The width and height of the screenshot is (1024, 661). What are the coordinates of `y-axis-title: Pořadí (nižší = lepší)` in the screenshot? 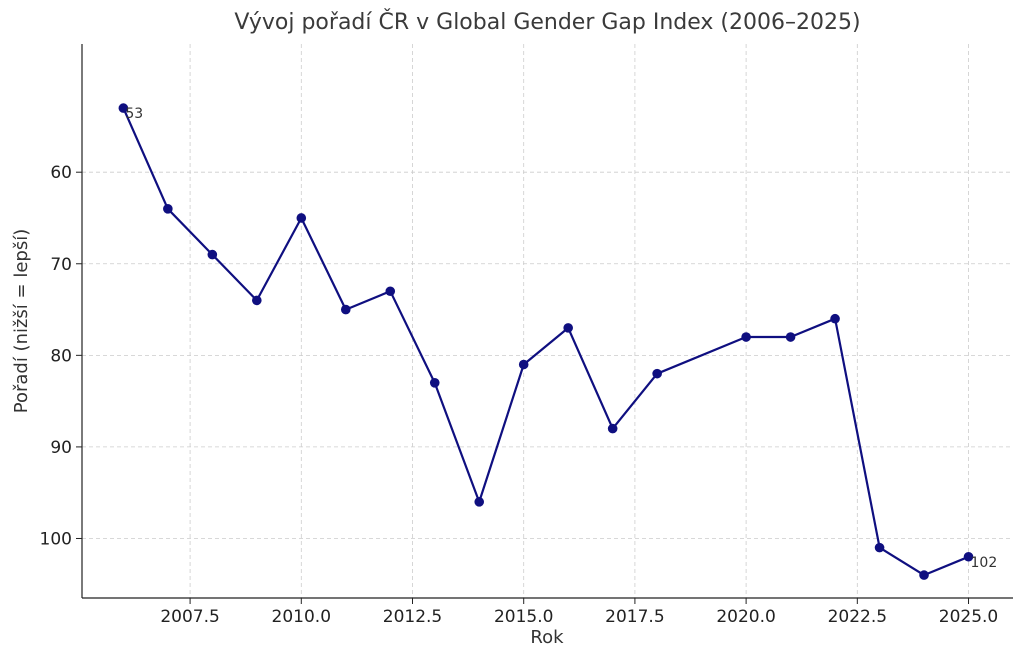 It's located at (21, 321).